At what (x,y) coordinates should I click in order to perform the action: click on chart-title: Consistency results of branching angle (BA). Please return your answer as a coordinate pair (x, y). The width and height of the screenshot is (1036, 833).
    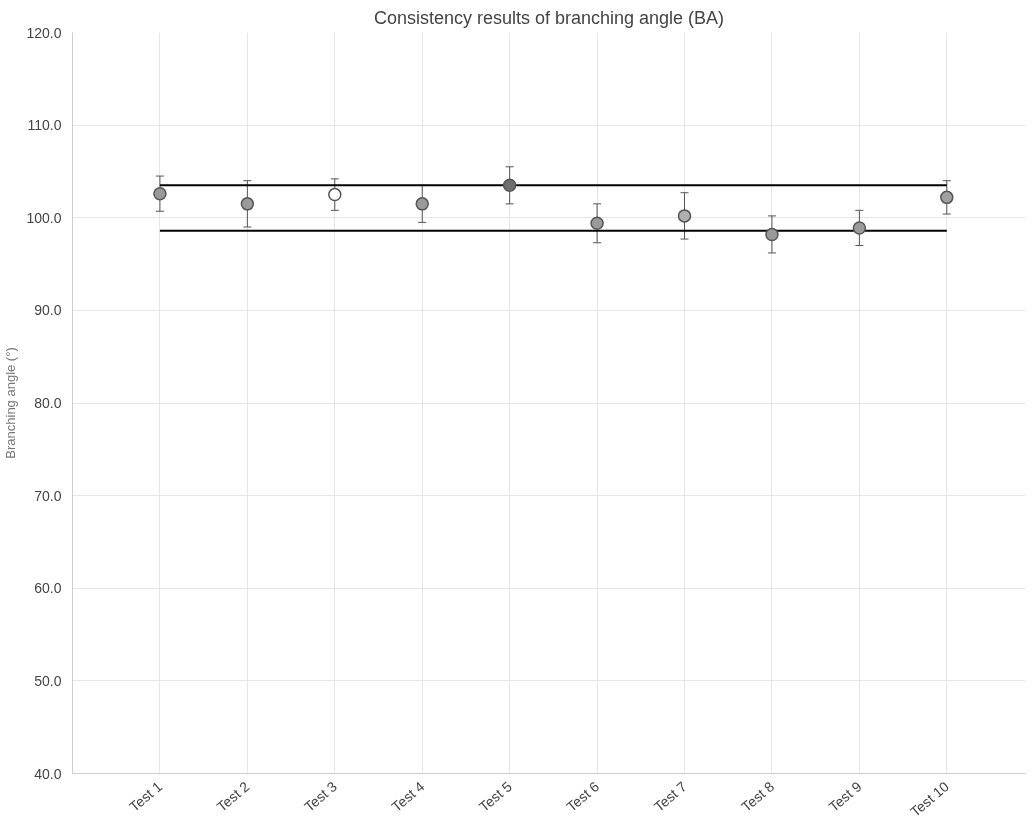
    Looking at the image, I should click on (549, 17).